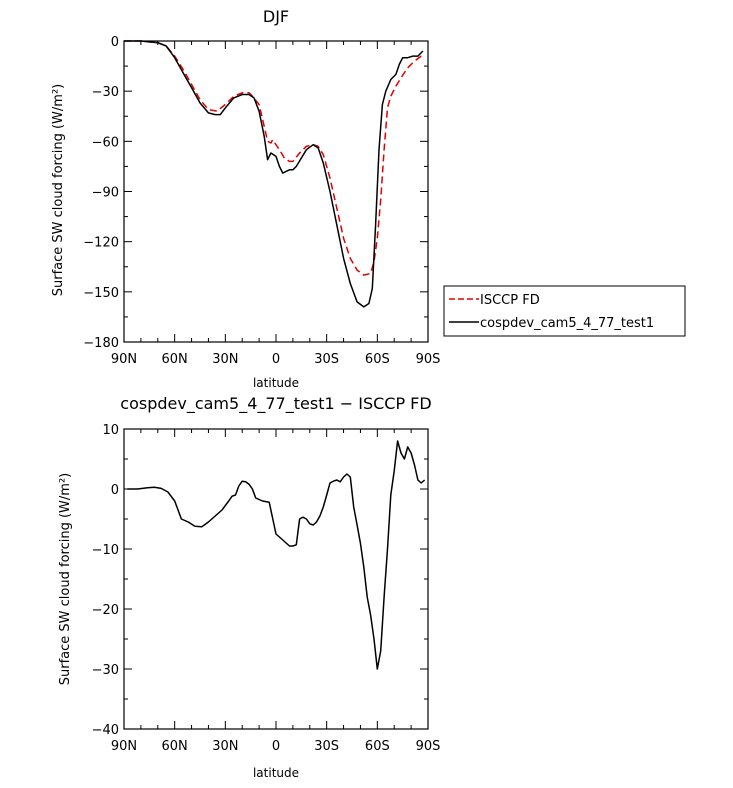  I want to click on top-series, so click(274, 174).